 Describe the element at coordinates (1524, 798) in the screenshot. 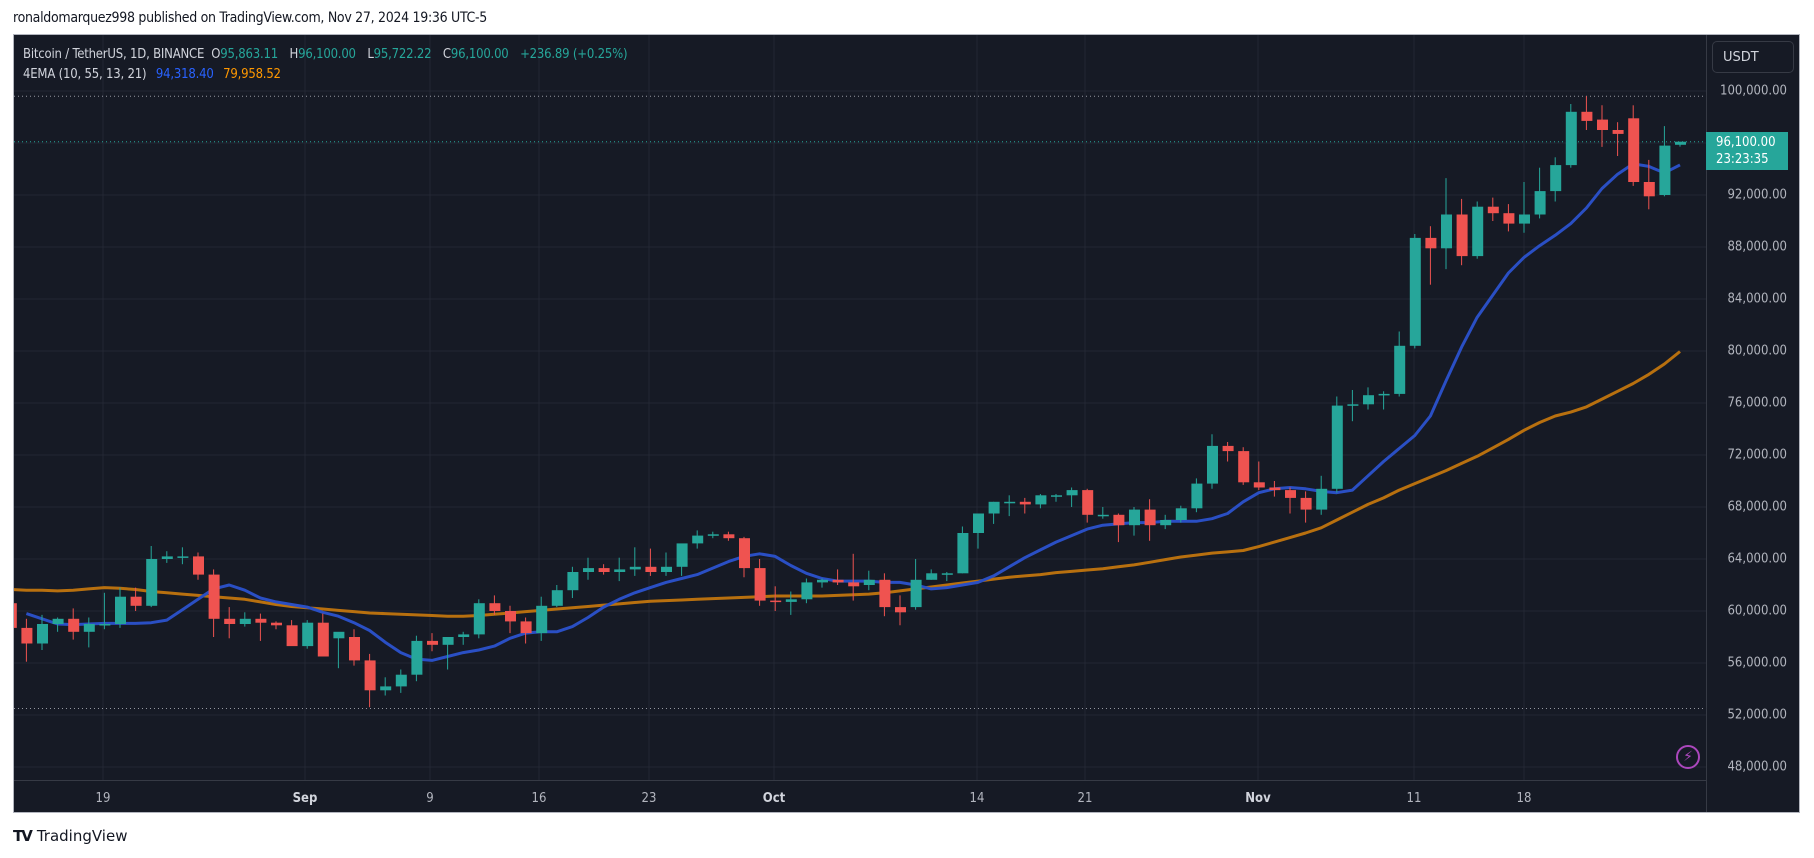

I see `time-tick-label: 18` at that location.